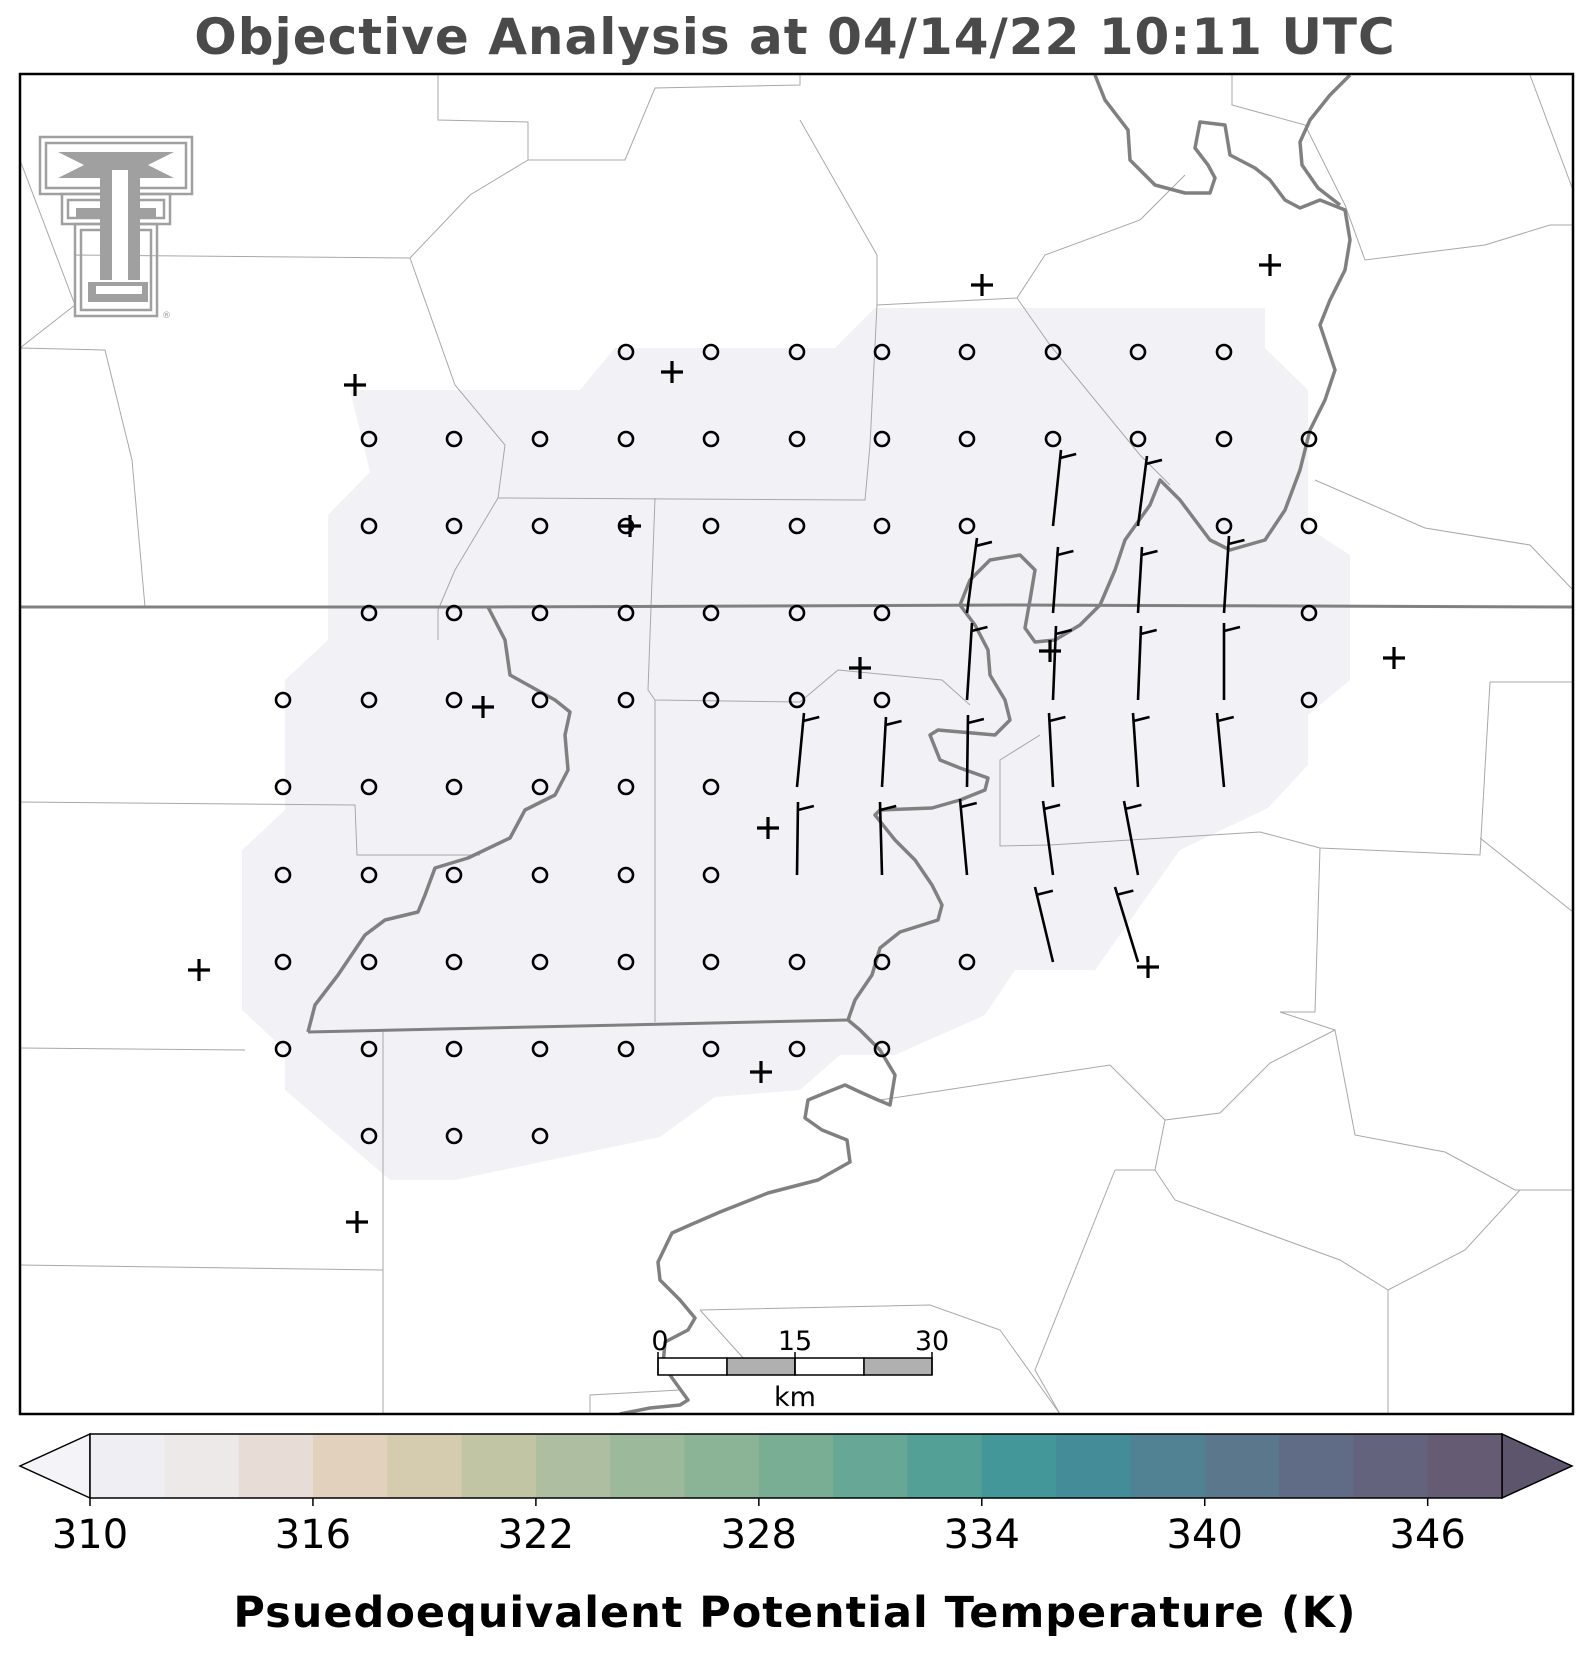 The image size is (1590, 1654). What do you see at coordinates (795, 1397) in the screenshot?
I see `scale-unit: km` at bounding box center [795, 1397].